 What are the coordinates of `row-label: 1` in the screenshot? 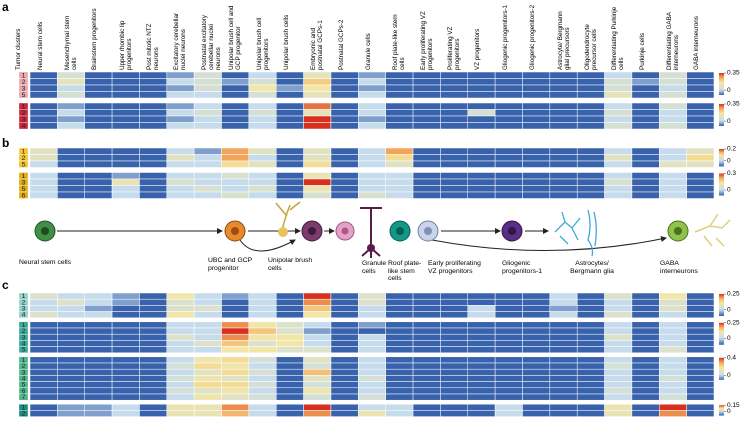 It's located at (24, 106).